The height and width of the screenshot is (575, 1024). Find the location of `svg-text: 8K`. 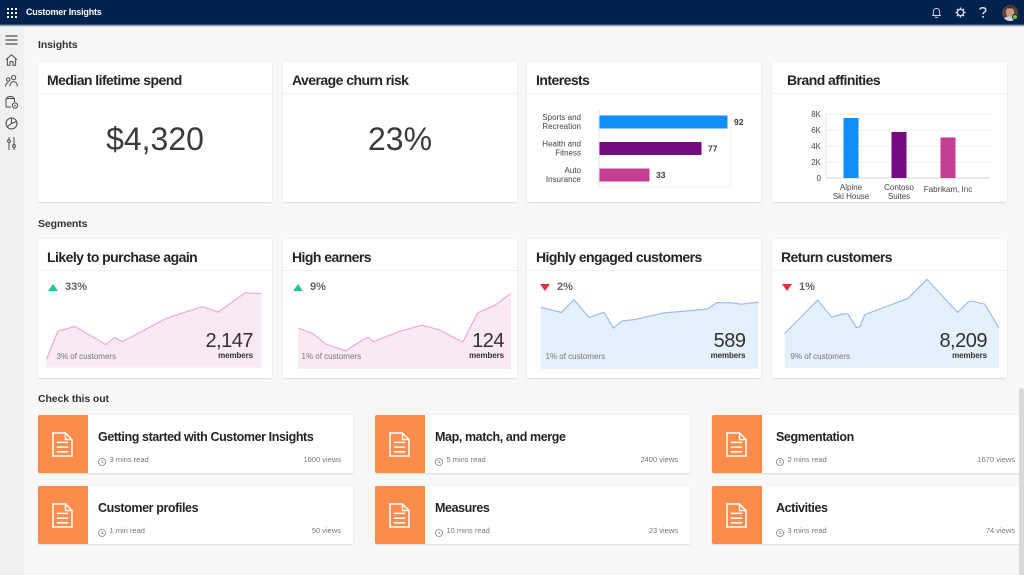

svg-text: 8K is located at coordinates (816, 114).